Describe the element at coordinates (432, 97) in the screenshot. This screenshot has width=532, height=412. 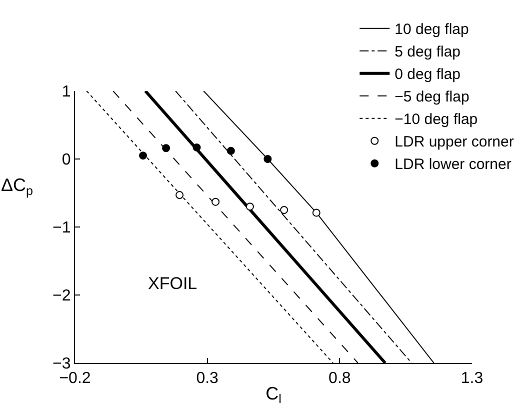
I see `legend-label: −5 deg flap` at that location.